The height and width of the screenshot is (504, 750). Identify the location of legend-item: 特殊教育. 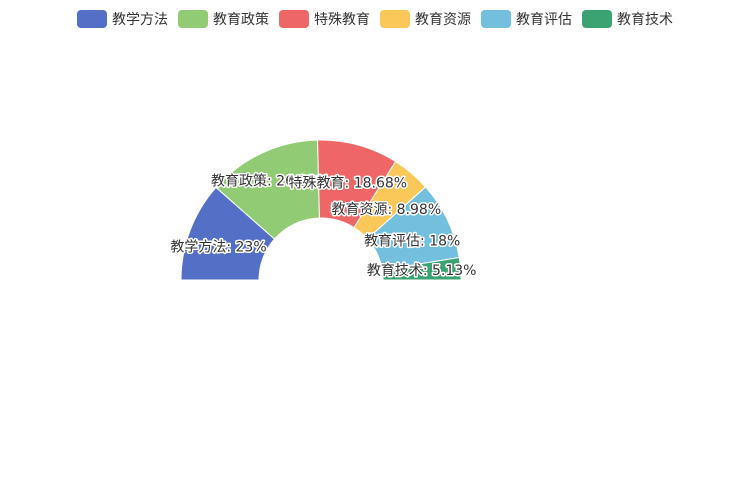
(324, 19).